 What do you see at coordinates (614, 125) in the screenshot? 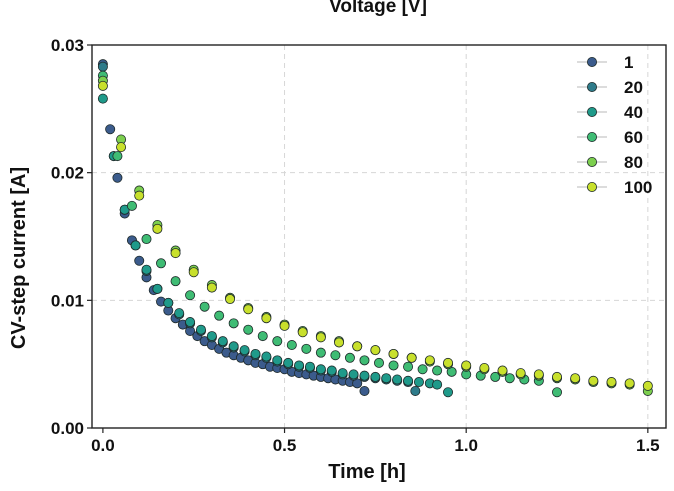
I see `legend: 1 20 40 60 80 100` at bounding box center [614, 125].